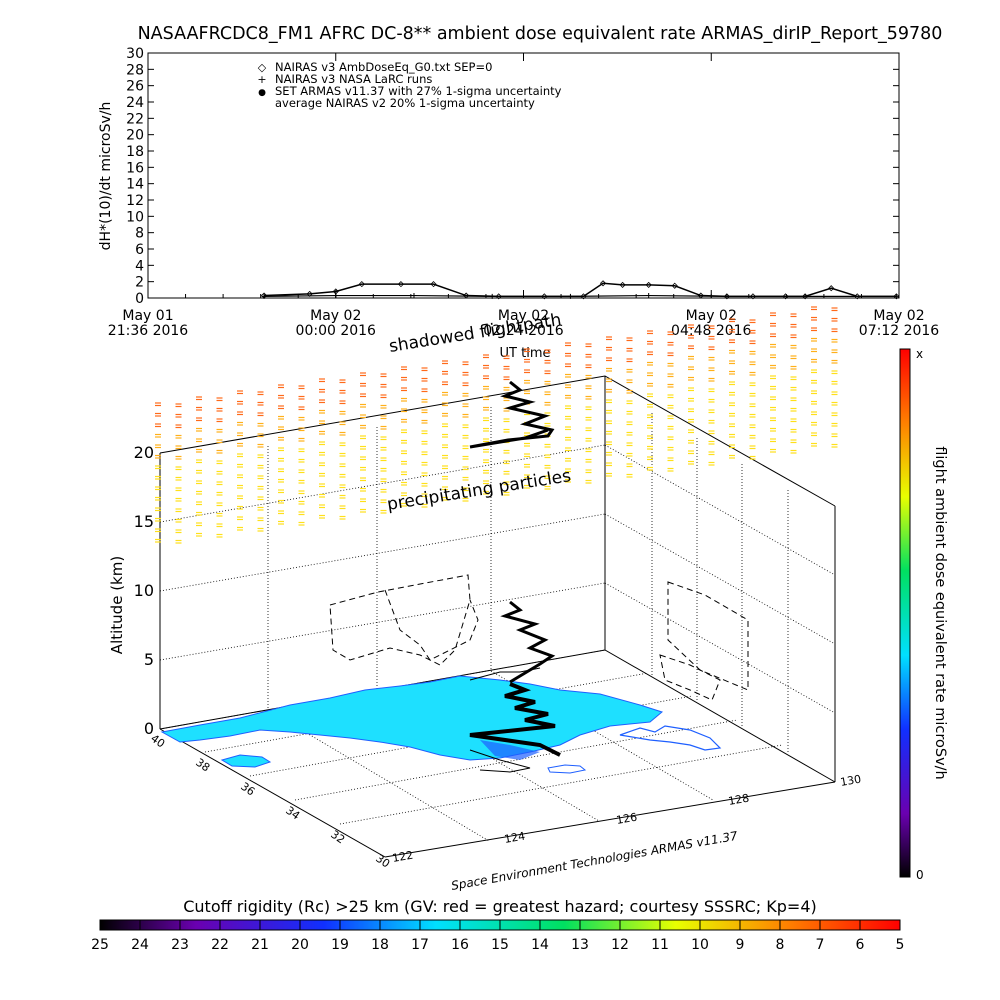 This screenshot has height=1000, width=1000. I want to click on top-y-tick-label: 20, so click(135, 136).